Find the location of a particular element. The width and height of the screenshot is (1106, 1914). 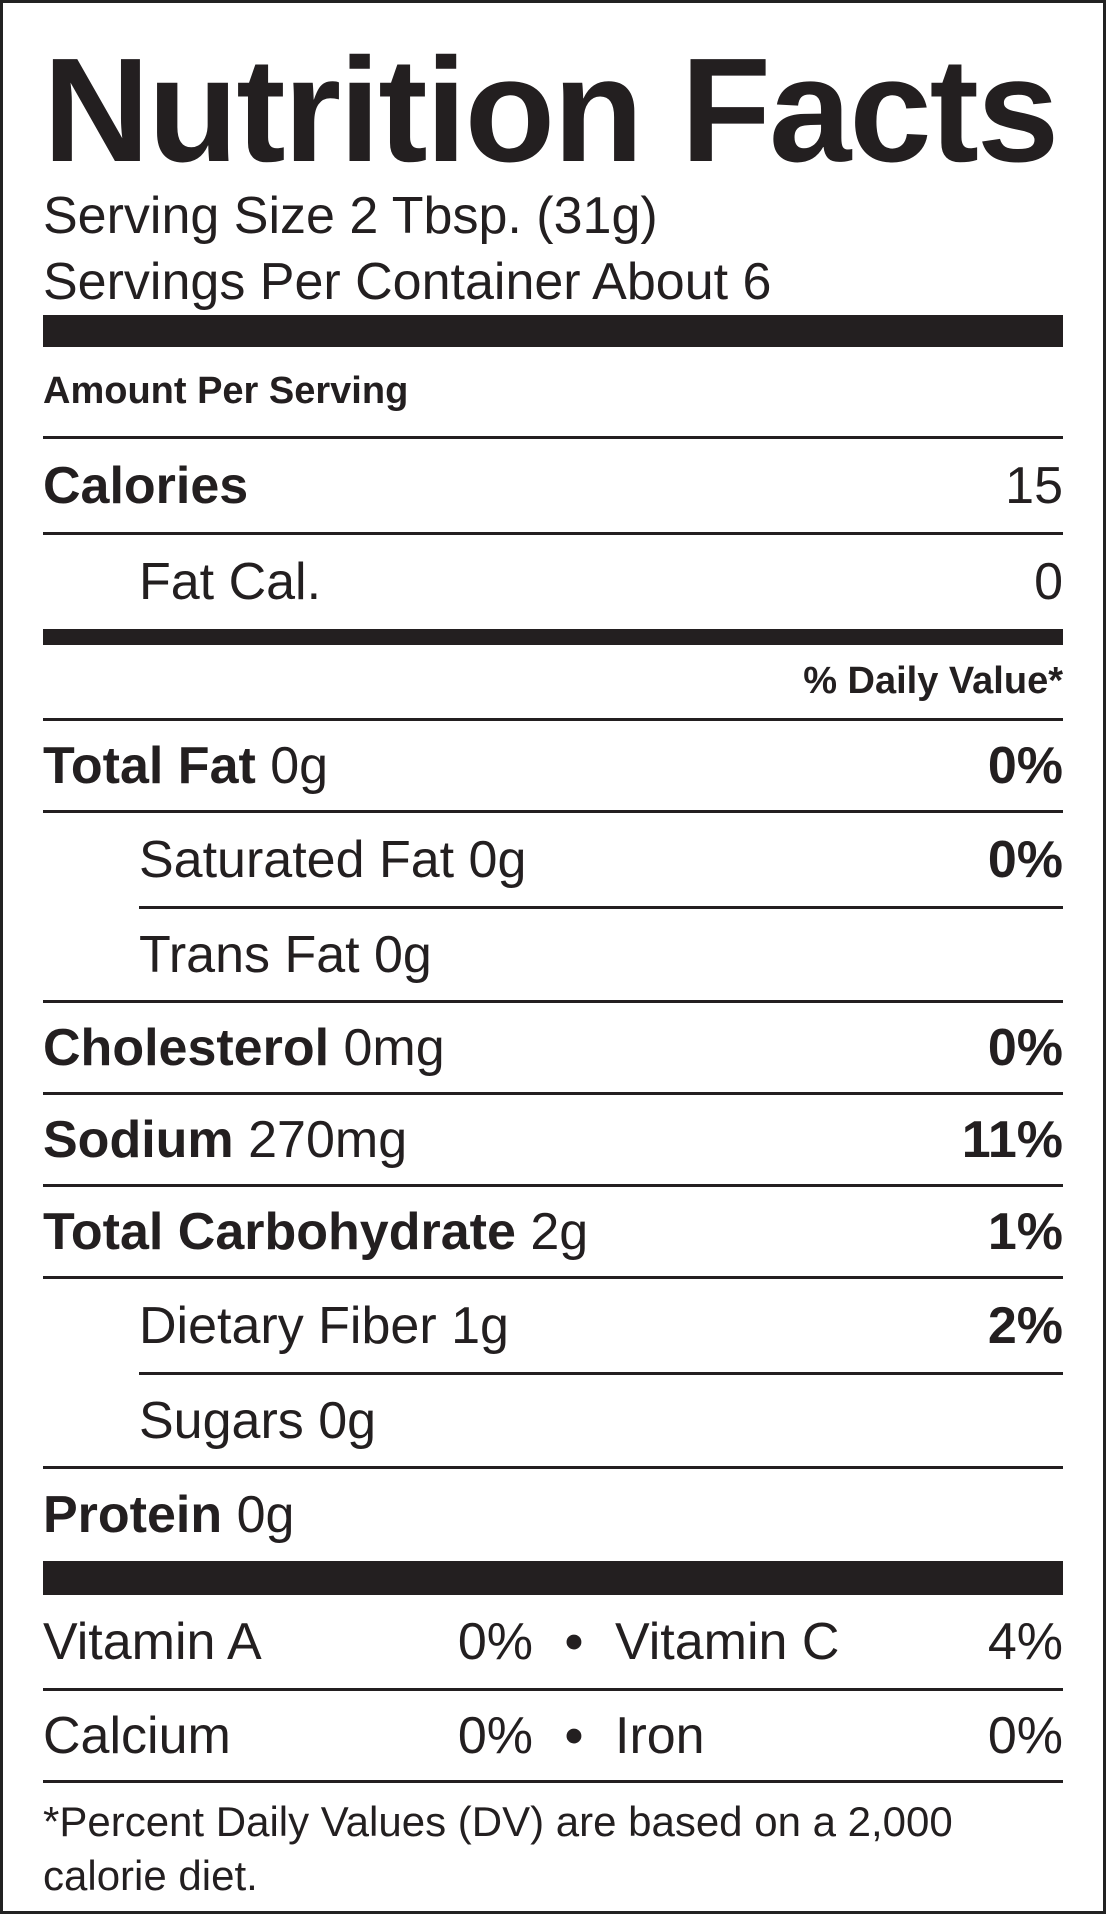

sugars-row: Sugars 0g is located at coordinates (553, 1422).